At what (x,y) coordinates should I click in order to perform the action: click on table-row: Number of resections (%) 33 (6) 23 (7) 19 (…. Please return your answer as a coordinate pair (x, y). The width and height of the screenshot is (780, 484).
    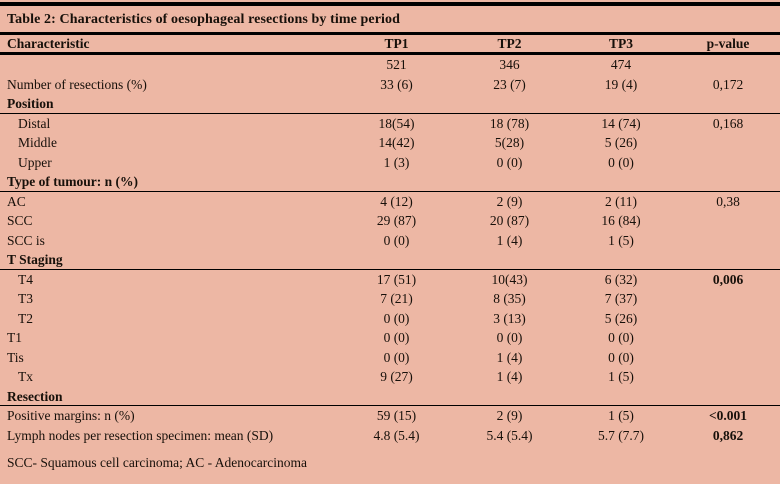
    Looking at the image, I should click on (390, 85).